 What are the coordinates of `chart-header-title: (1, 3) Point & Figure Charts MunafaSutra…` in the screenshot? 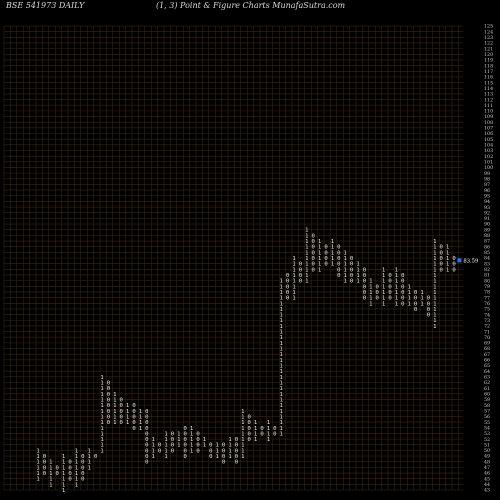 It's located at (251, 5).